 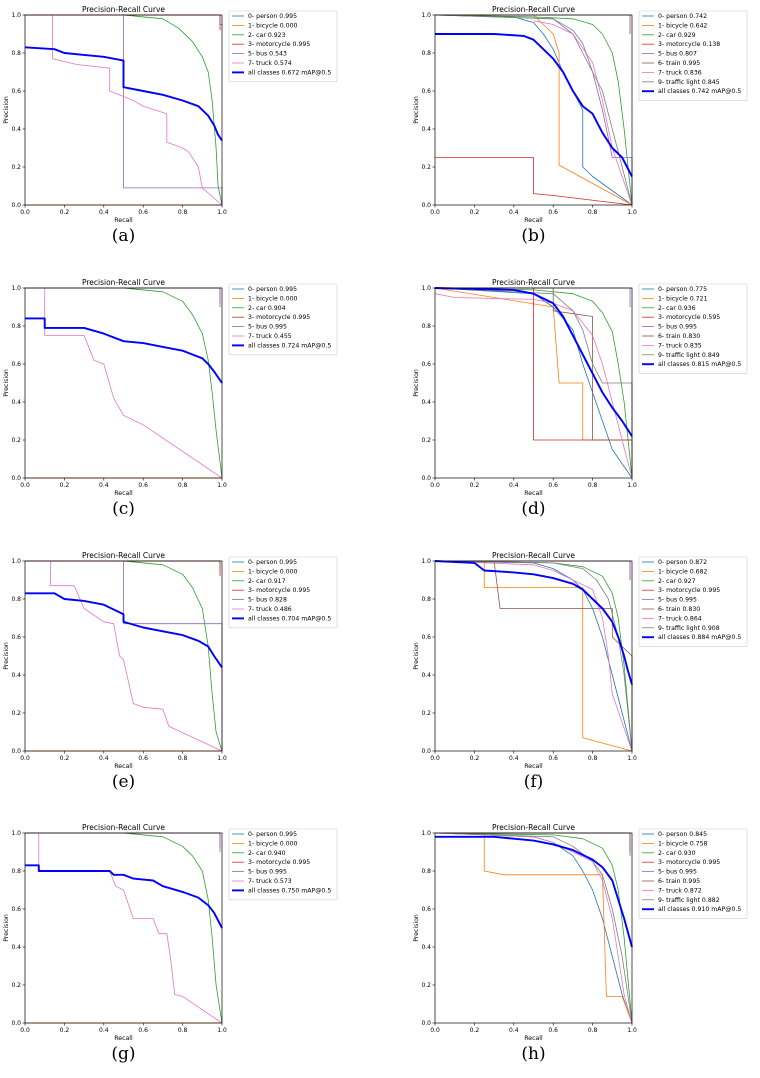 I want to click on legend-label: all classes 0.884 mAP@0.5, so click(x=699, y=637).